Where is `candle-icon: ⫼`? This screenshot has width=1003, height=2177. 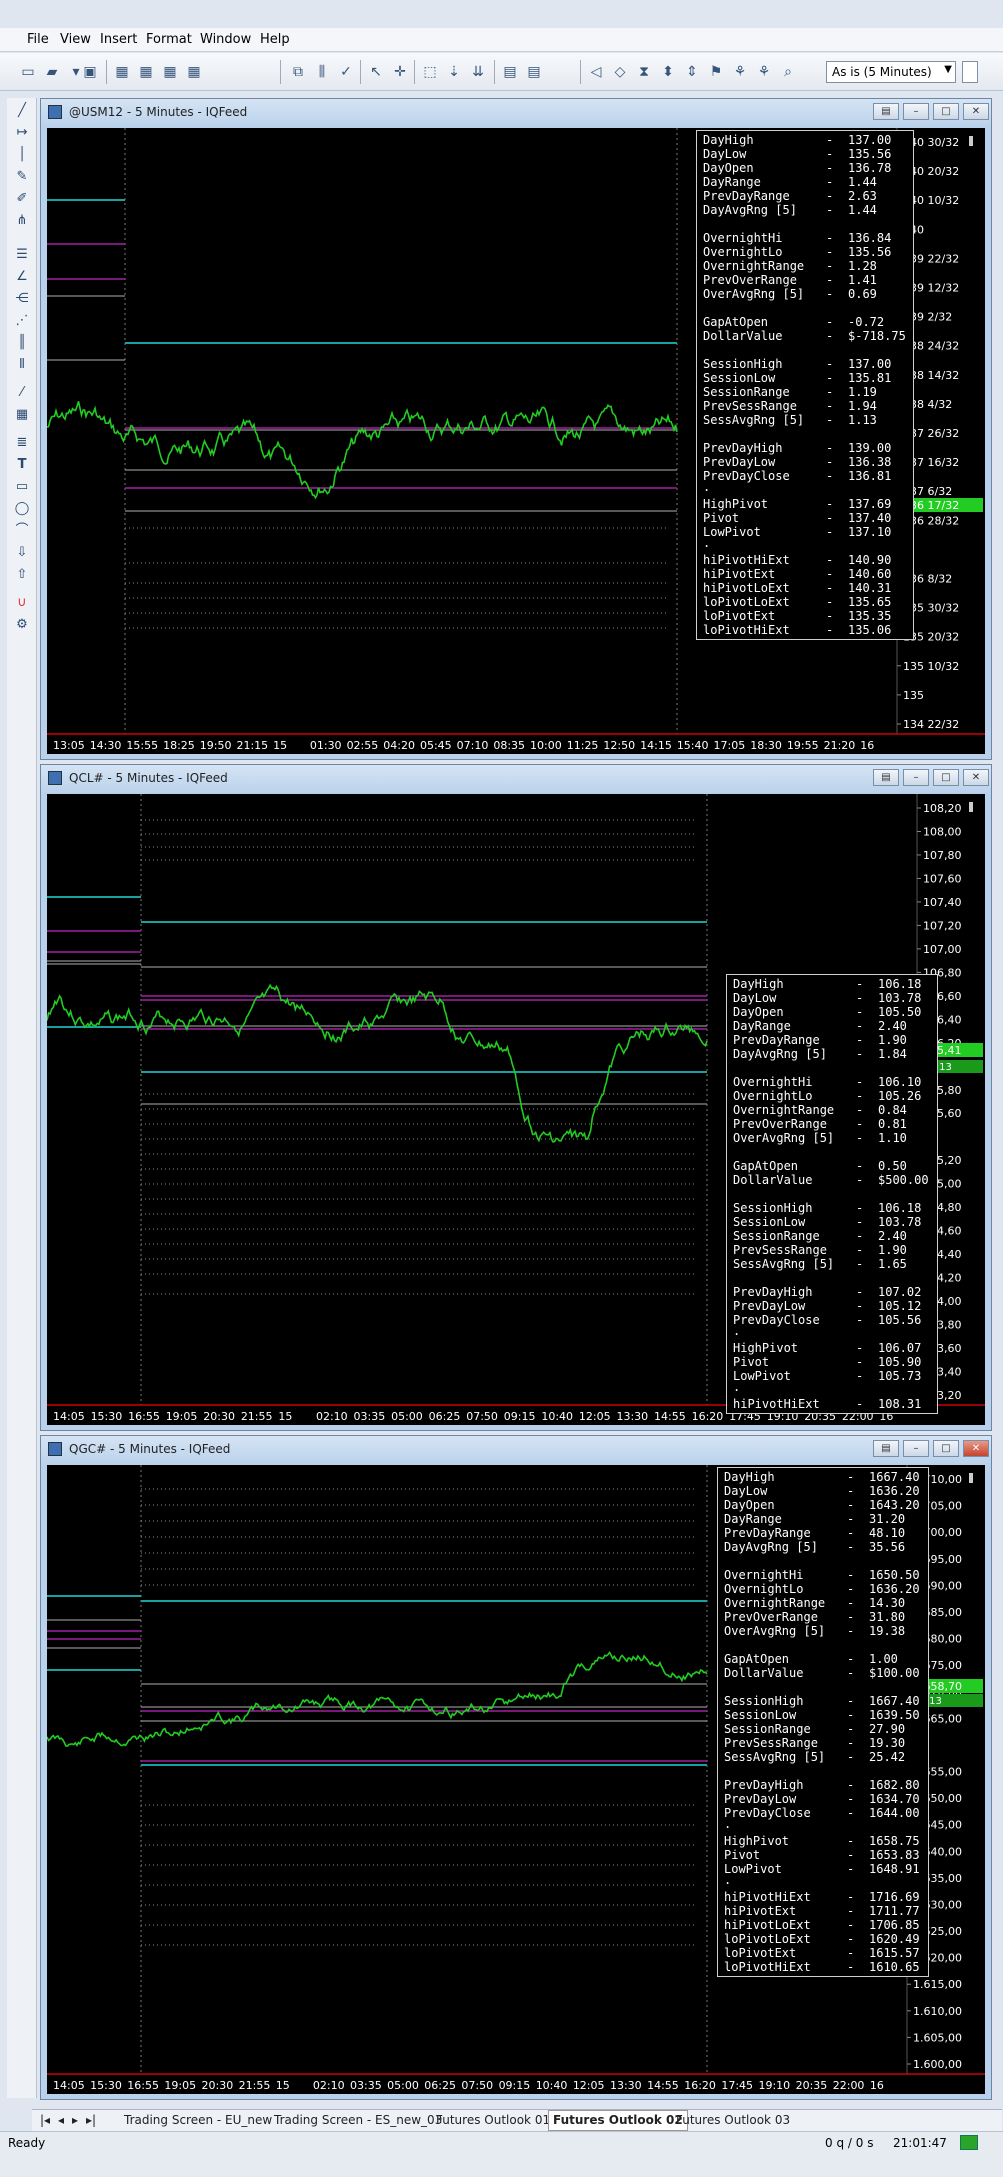
candle-icon: ⫼ is located at coordinates (322, 72).